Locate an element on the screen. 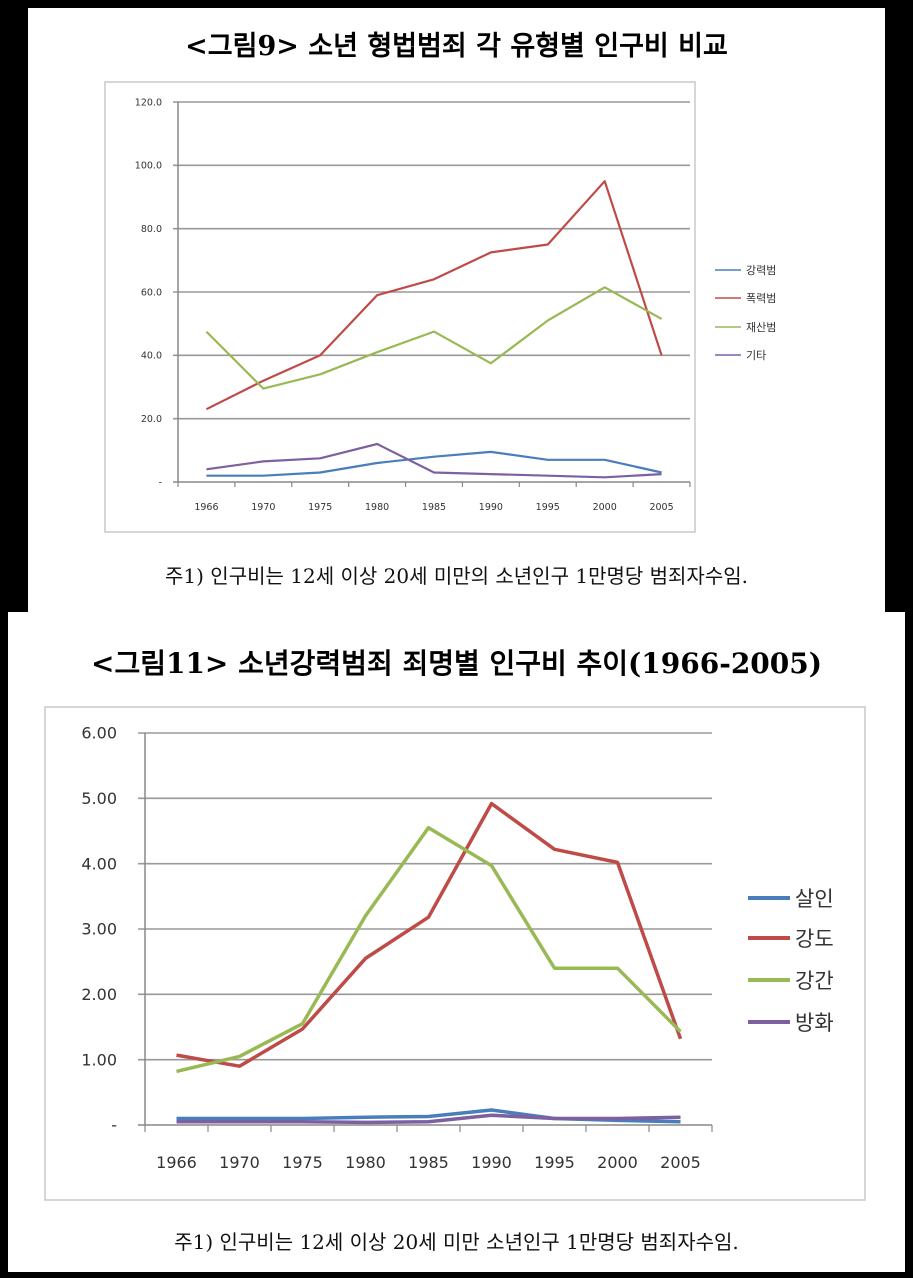 Image resolution: width=913 pixels, height=1278 pixels. chart2-y-tick-label: - is located at coordinates (114, 1125).